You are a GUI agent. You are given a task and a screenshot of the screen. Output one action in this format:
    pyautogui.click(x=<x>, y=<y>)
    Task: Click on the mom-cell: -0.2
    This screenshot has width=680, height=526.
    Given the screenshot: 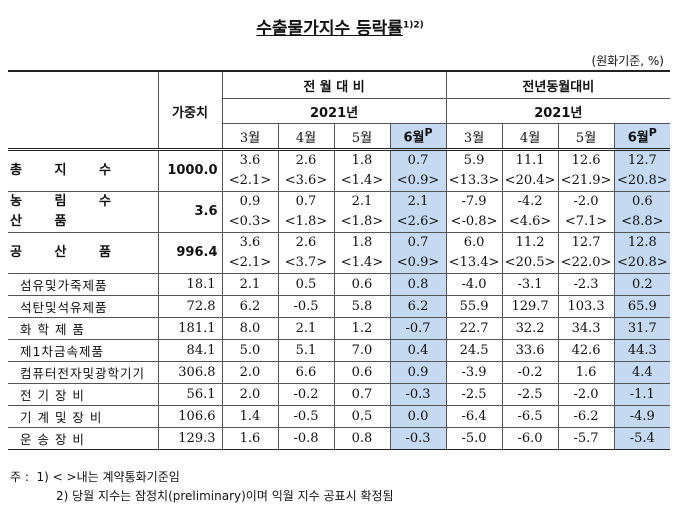 What is the action you would take?
    pyautogui.click(x=305, y=394)
    